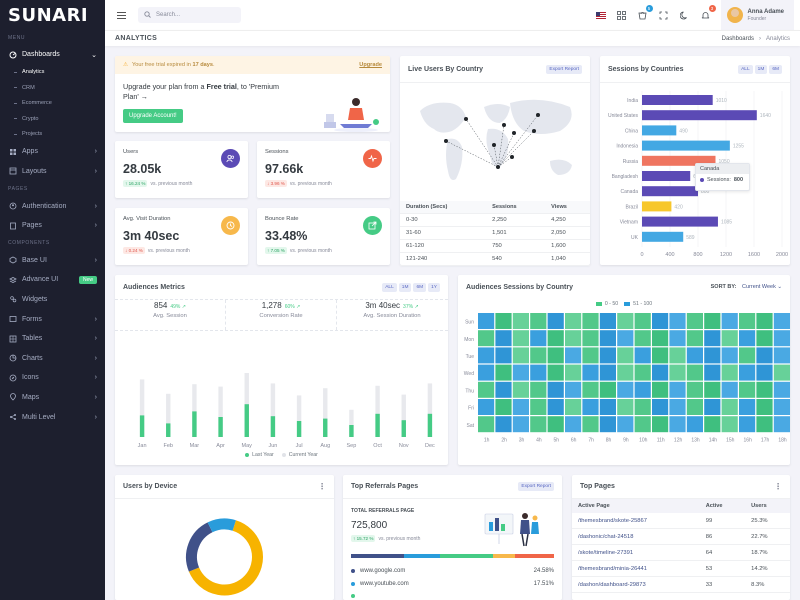  Describe the element at coordinates (325, 427) in the screenshot. I see `bar-last-year` at that location.